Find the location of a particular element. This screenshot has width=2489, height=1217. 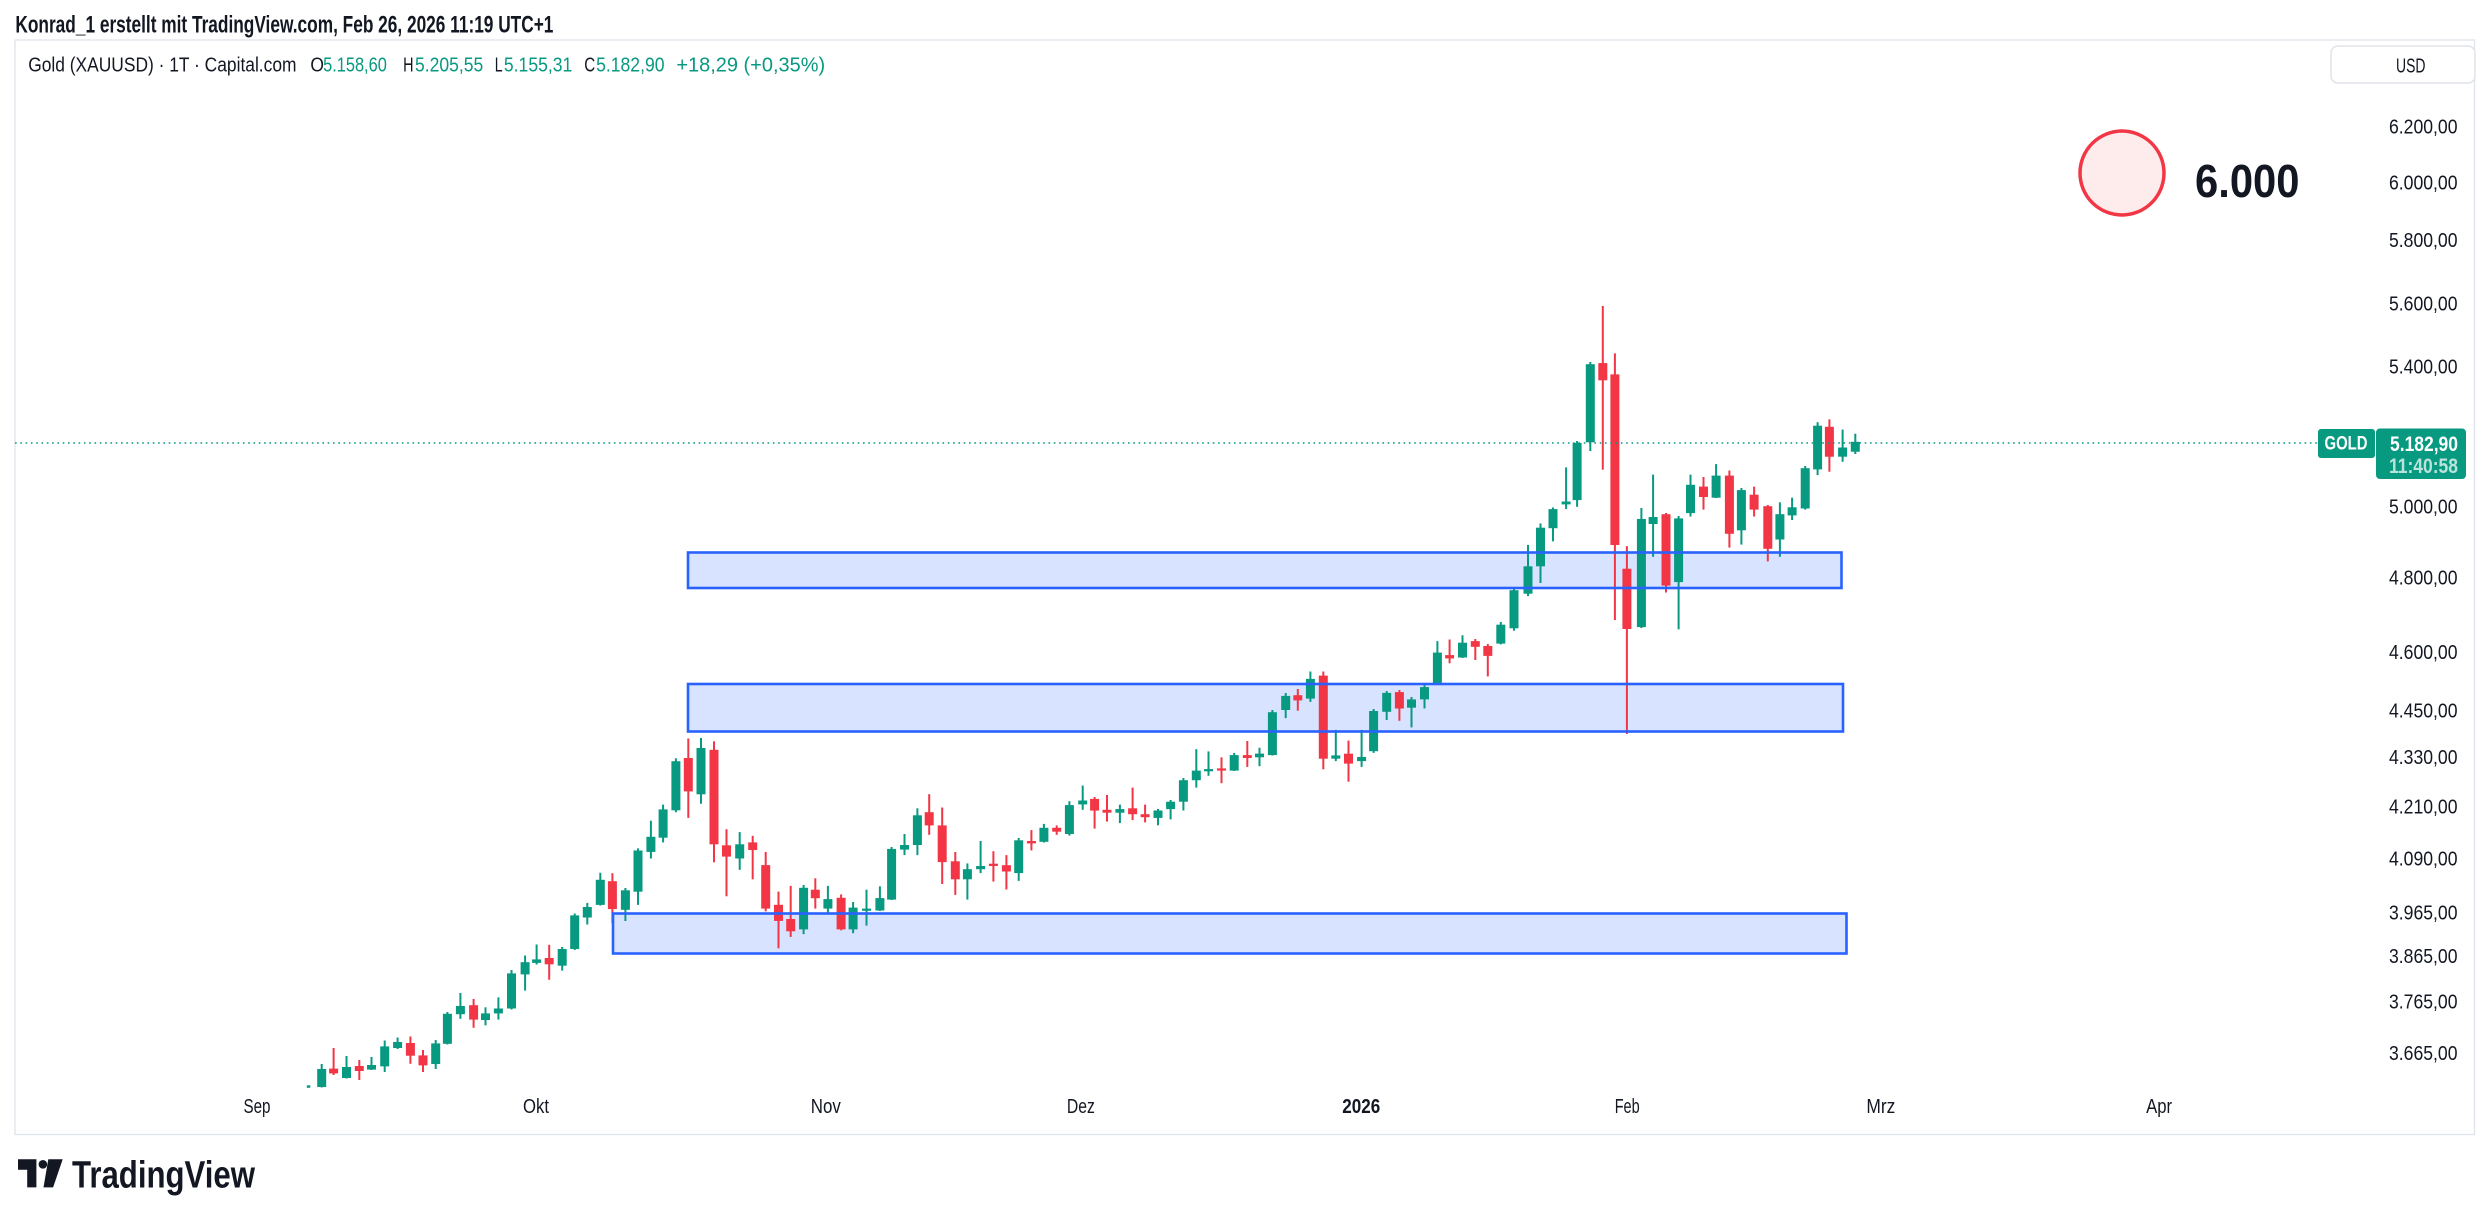

svg-text: Feb is located at coordinates (1627, 1107).